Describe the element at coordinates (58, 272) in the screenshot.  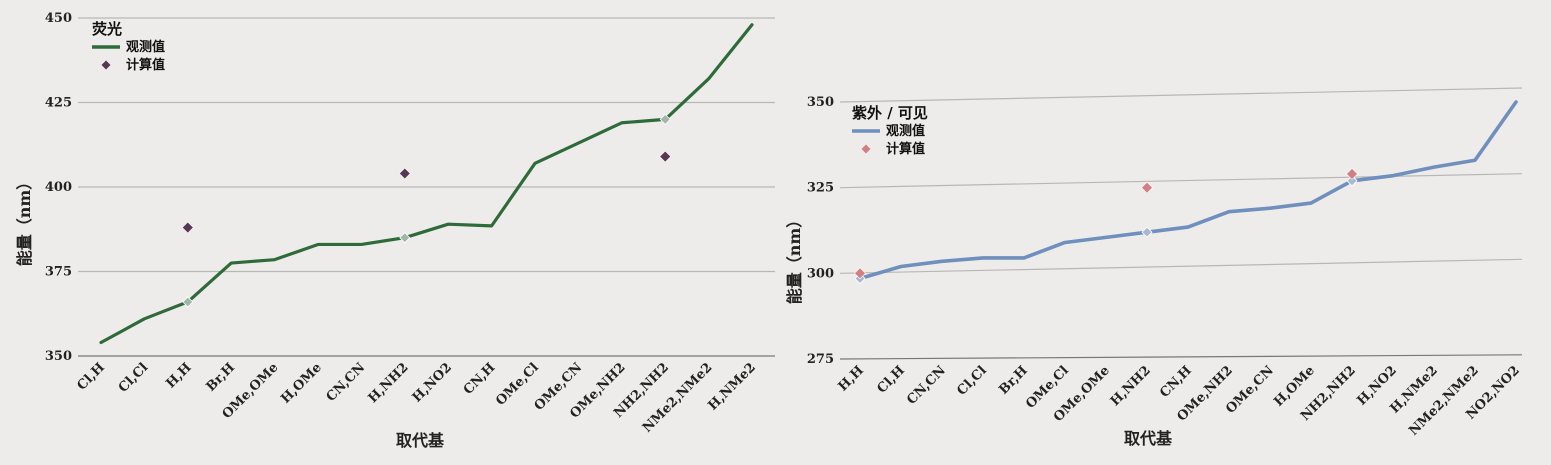
I see `y-tick-label: 375` at that location.